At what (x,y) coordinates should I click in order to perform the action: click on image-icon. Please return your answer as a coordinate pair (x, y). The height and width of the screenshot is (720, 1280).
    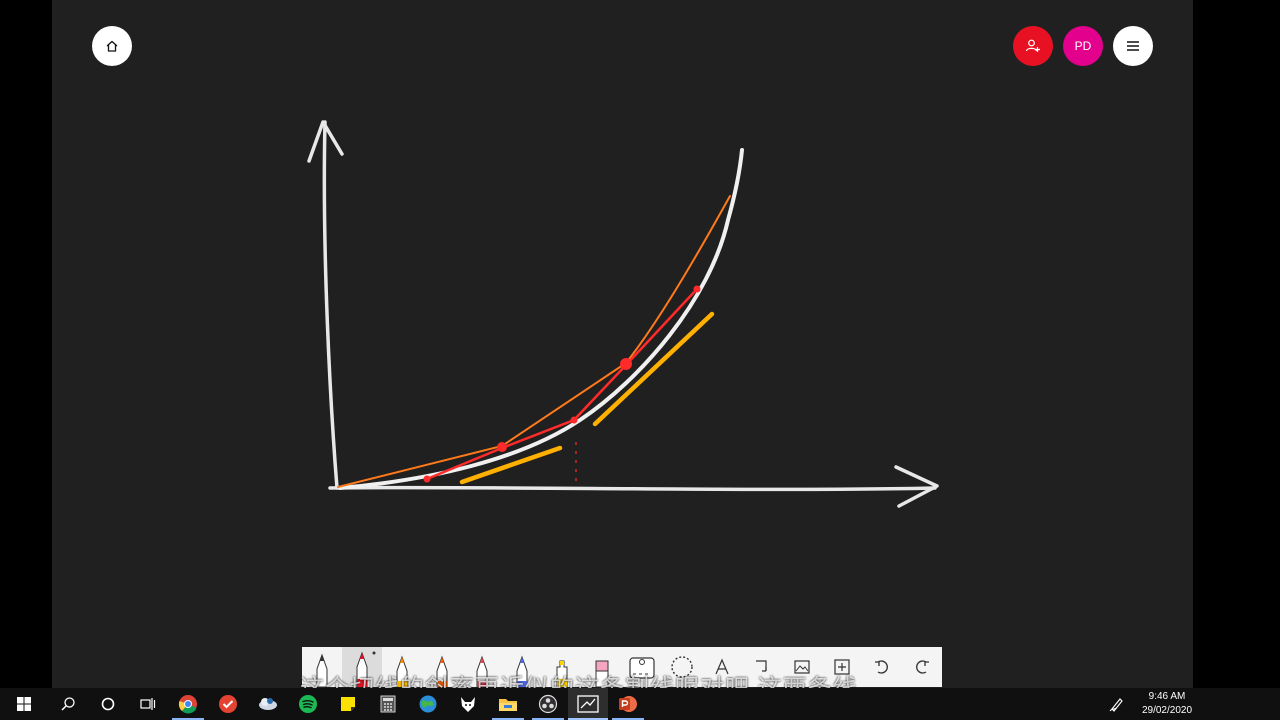
    Looking at the image, I should click on (802, 667).